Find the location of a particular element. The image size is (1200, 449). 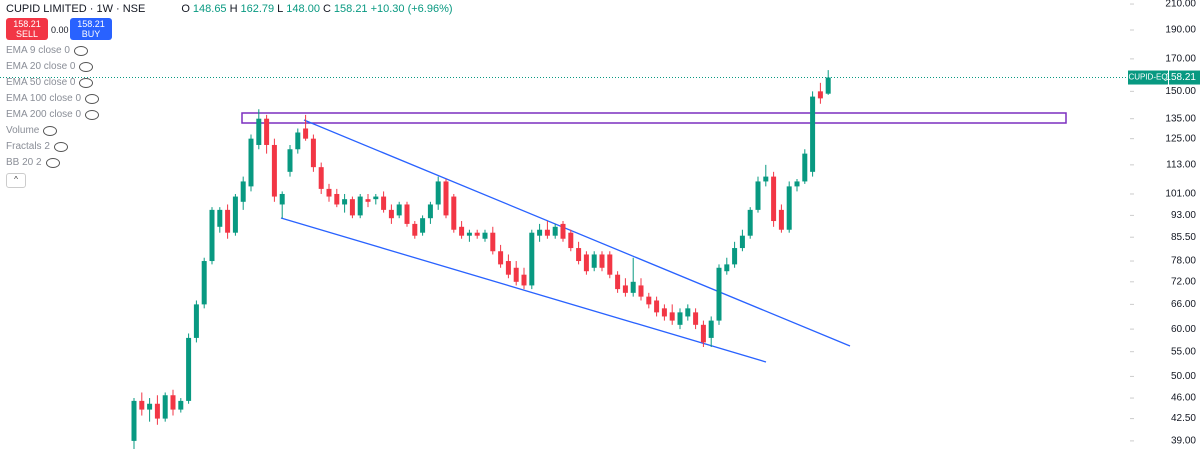

y-tick-label: 66.00 is located at coordinates (1183, 304).